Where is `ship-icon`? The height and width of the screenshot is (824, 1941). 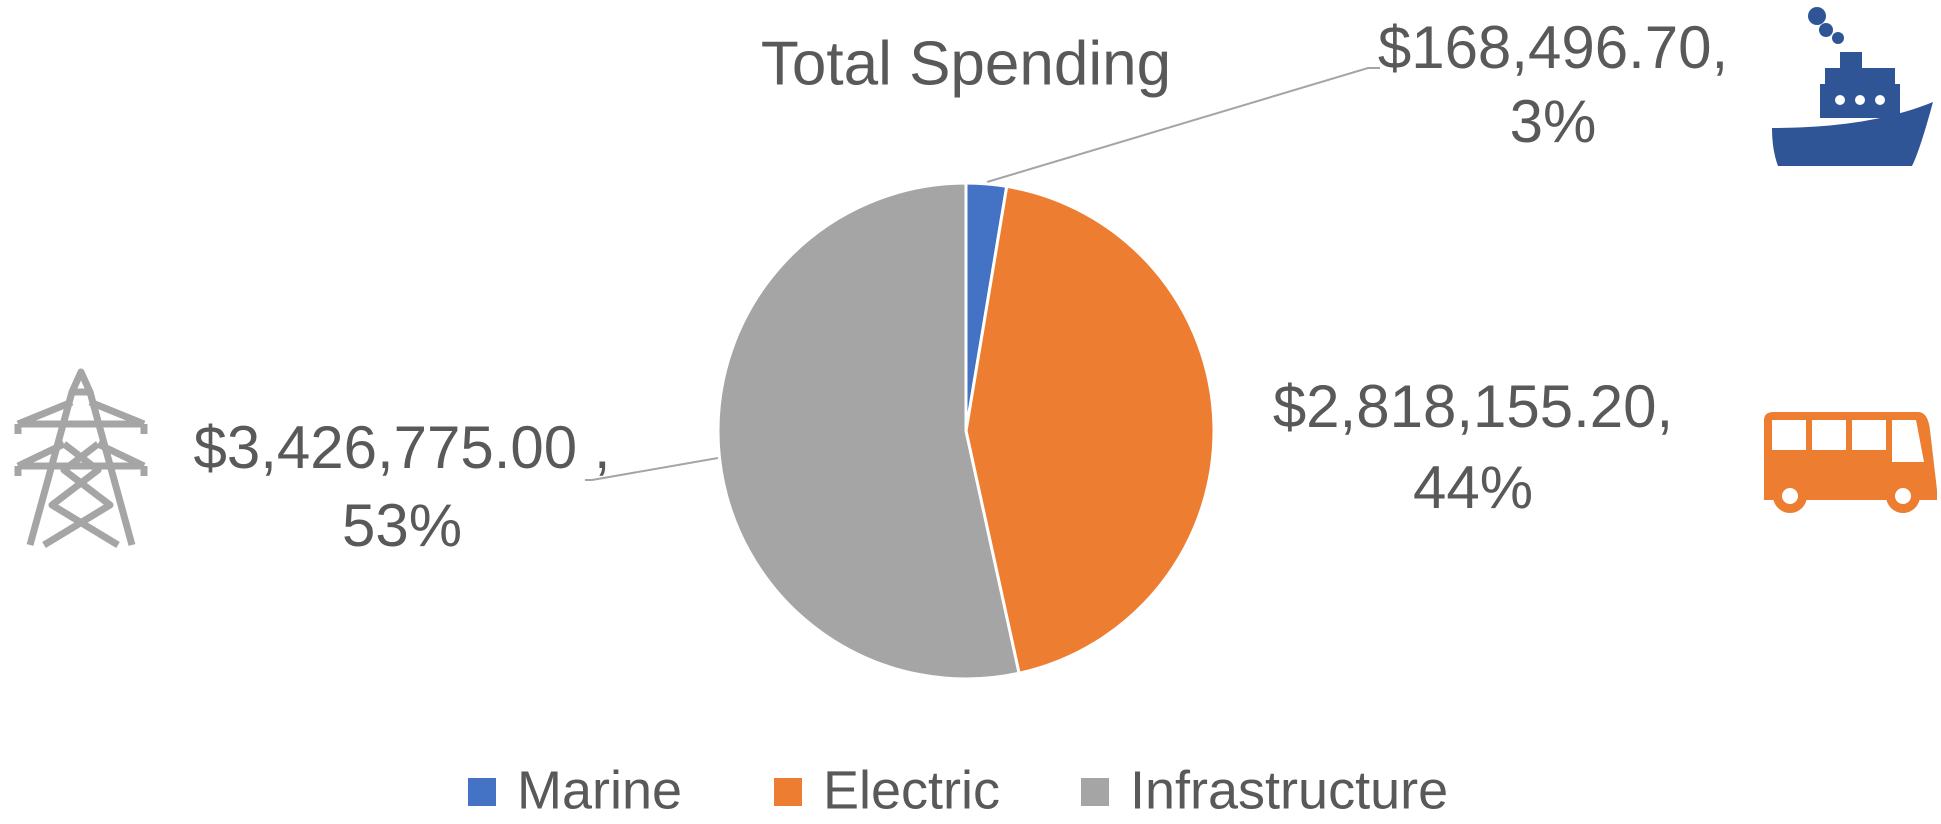
ship-icon is located at coordinates (1852, 86).